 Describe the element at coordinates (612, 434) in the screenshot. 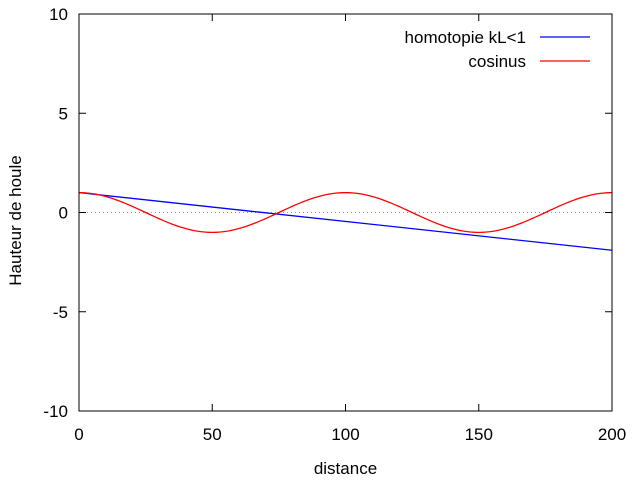

I see `x-tick-label: 200` at that location.